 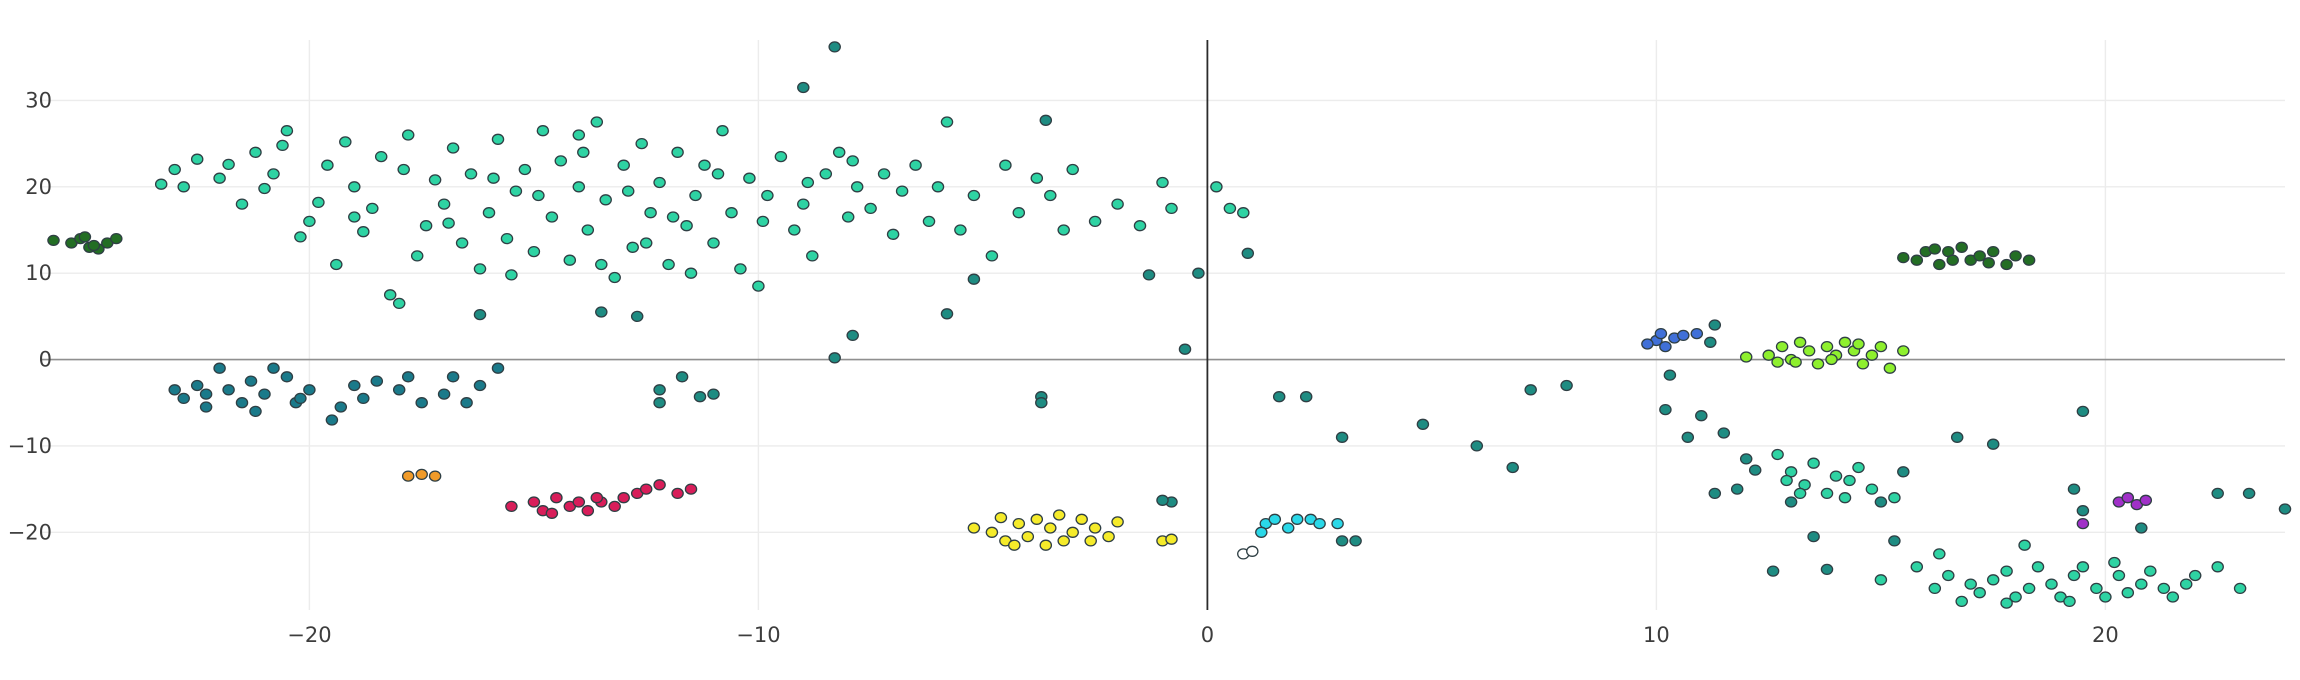 What do you see at coordinates (1656, 635) in the screenshot?
I see `x-tick-label: 10` at bounding box center [1656, 635].